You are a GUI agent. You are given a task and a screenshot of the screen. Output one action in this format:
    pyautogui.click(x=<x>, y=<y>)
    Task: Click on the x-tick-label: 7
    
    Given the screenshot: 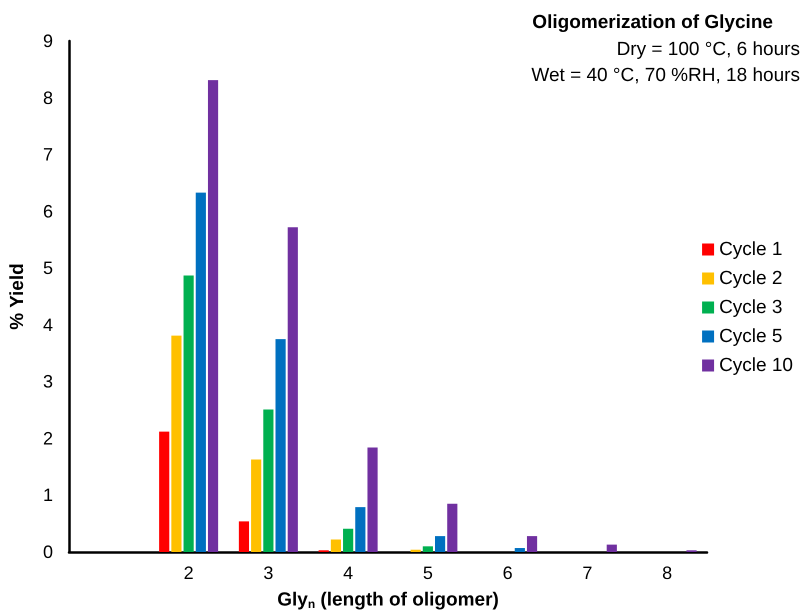 What is the action you would take?
    pyautogui.click(x=587, y=573)
    